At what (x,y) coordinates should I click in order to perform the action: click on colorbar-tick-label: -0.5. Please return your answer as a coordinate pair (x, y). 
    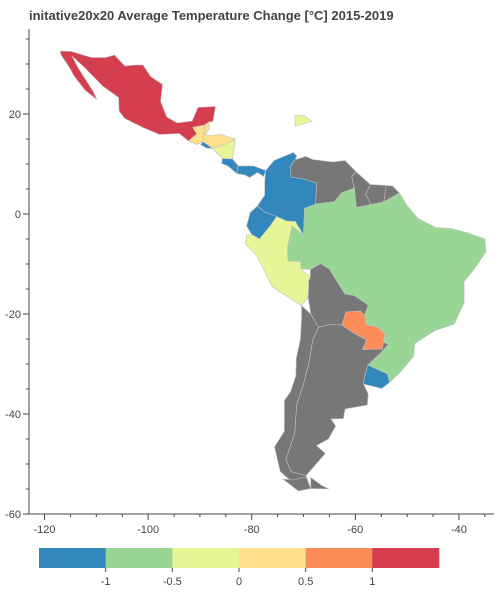
    Looking at the image, I should click on (172, 582).